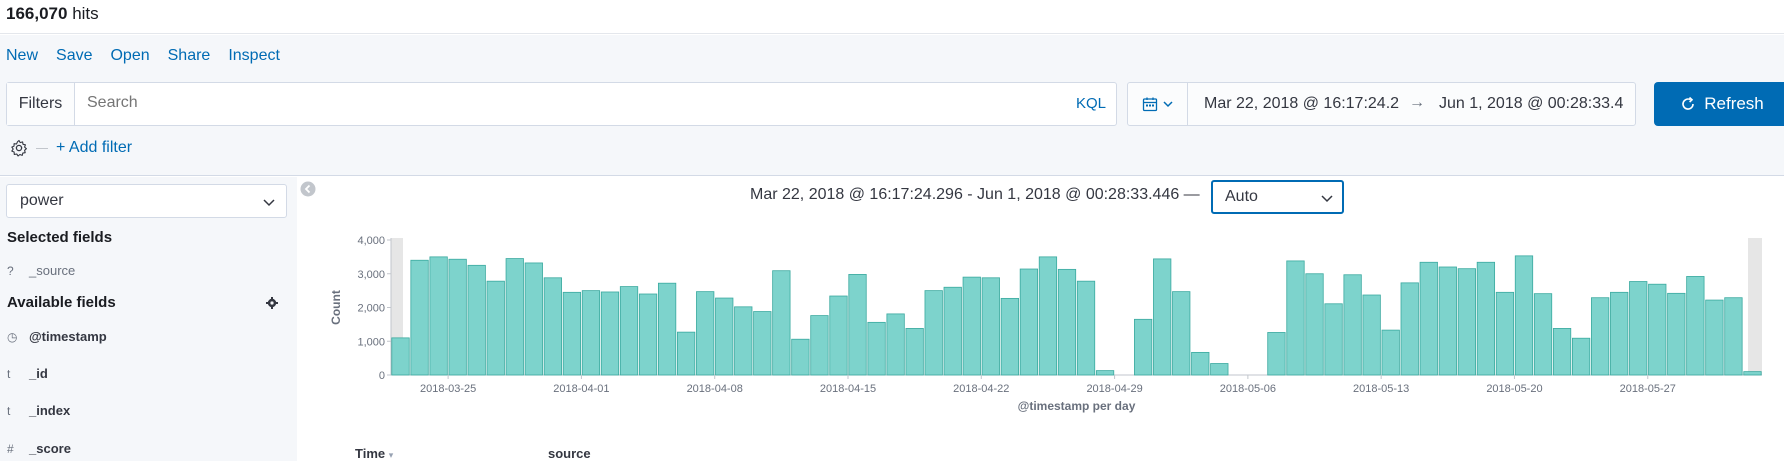  Describe the element at coordinates (39, 448) in the screenshot. I see `field-item-score: # _score` at that location.